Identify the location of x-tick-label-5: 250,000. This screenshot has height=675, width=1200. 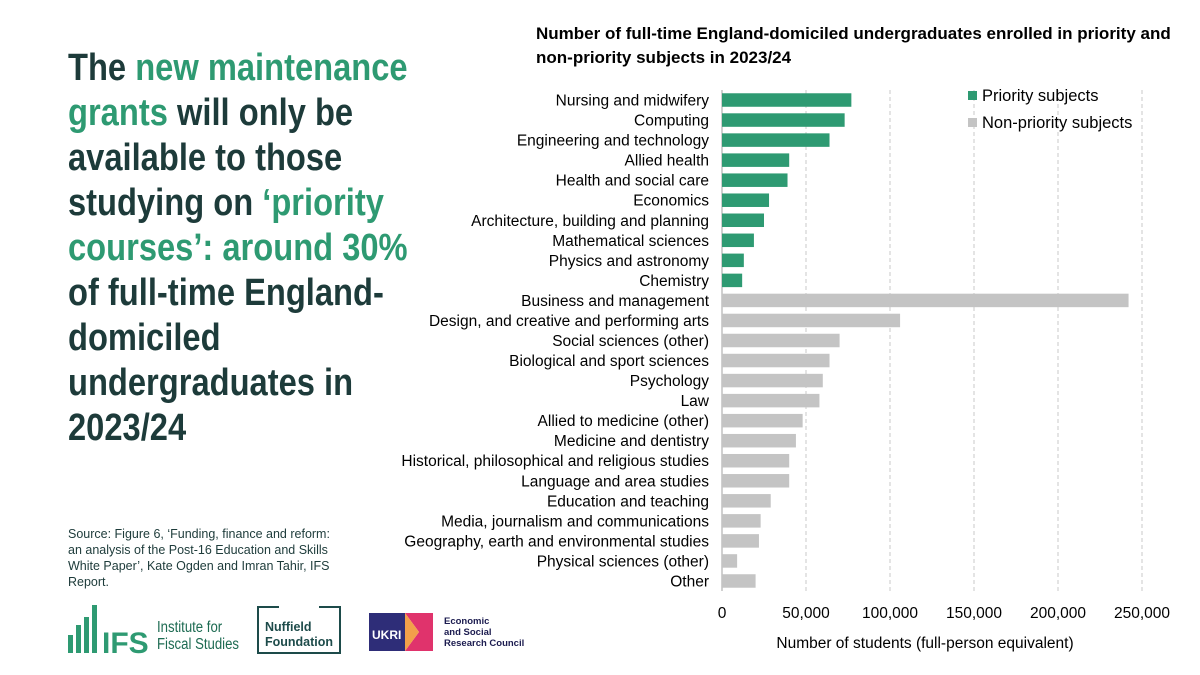
(1142, 613).